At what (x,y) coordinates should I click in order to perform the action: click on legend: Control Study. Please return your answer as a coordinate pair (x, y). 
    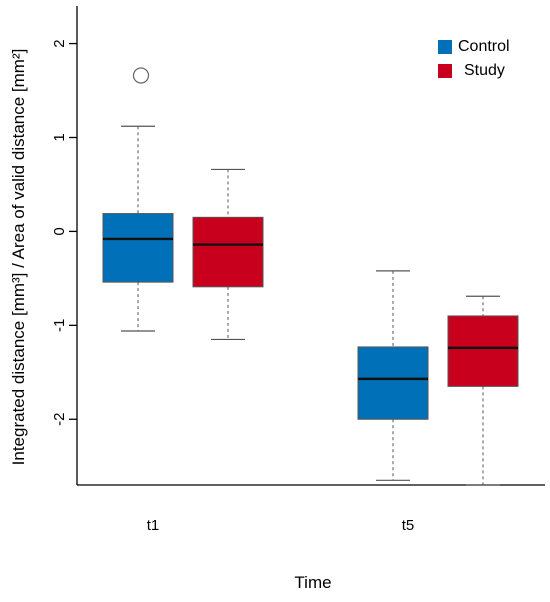
    Looking at the image, I should click on (474, 58).